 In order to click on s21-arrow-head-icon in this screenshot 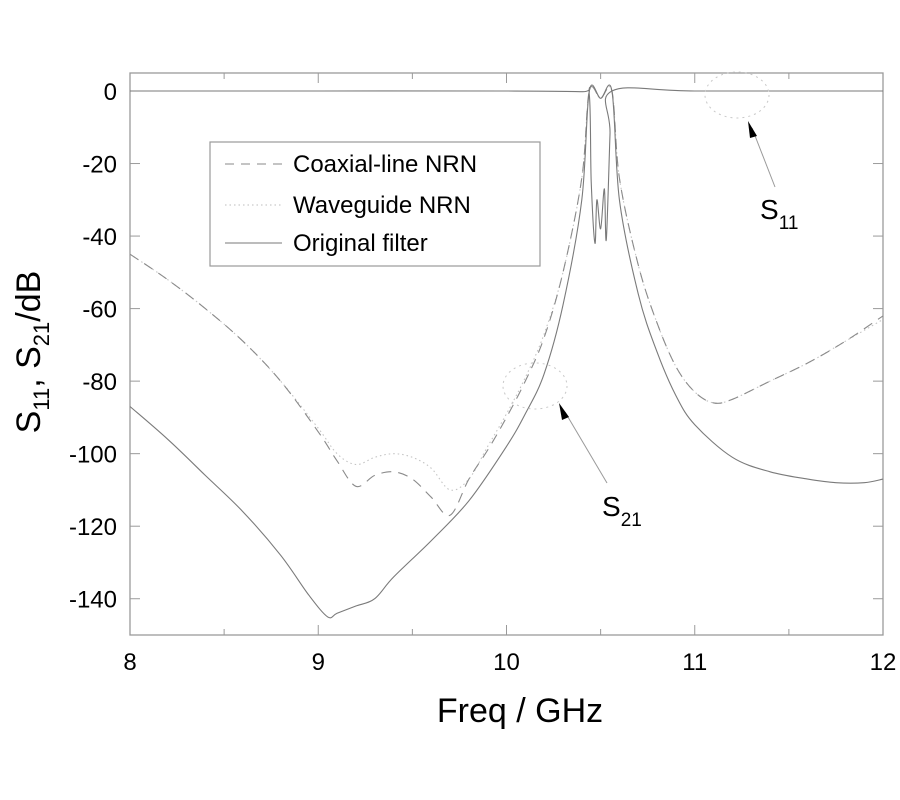, I will do `click(564, 411)`.